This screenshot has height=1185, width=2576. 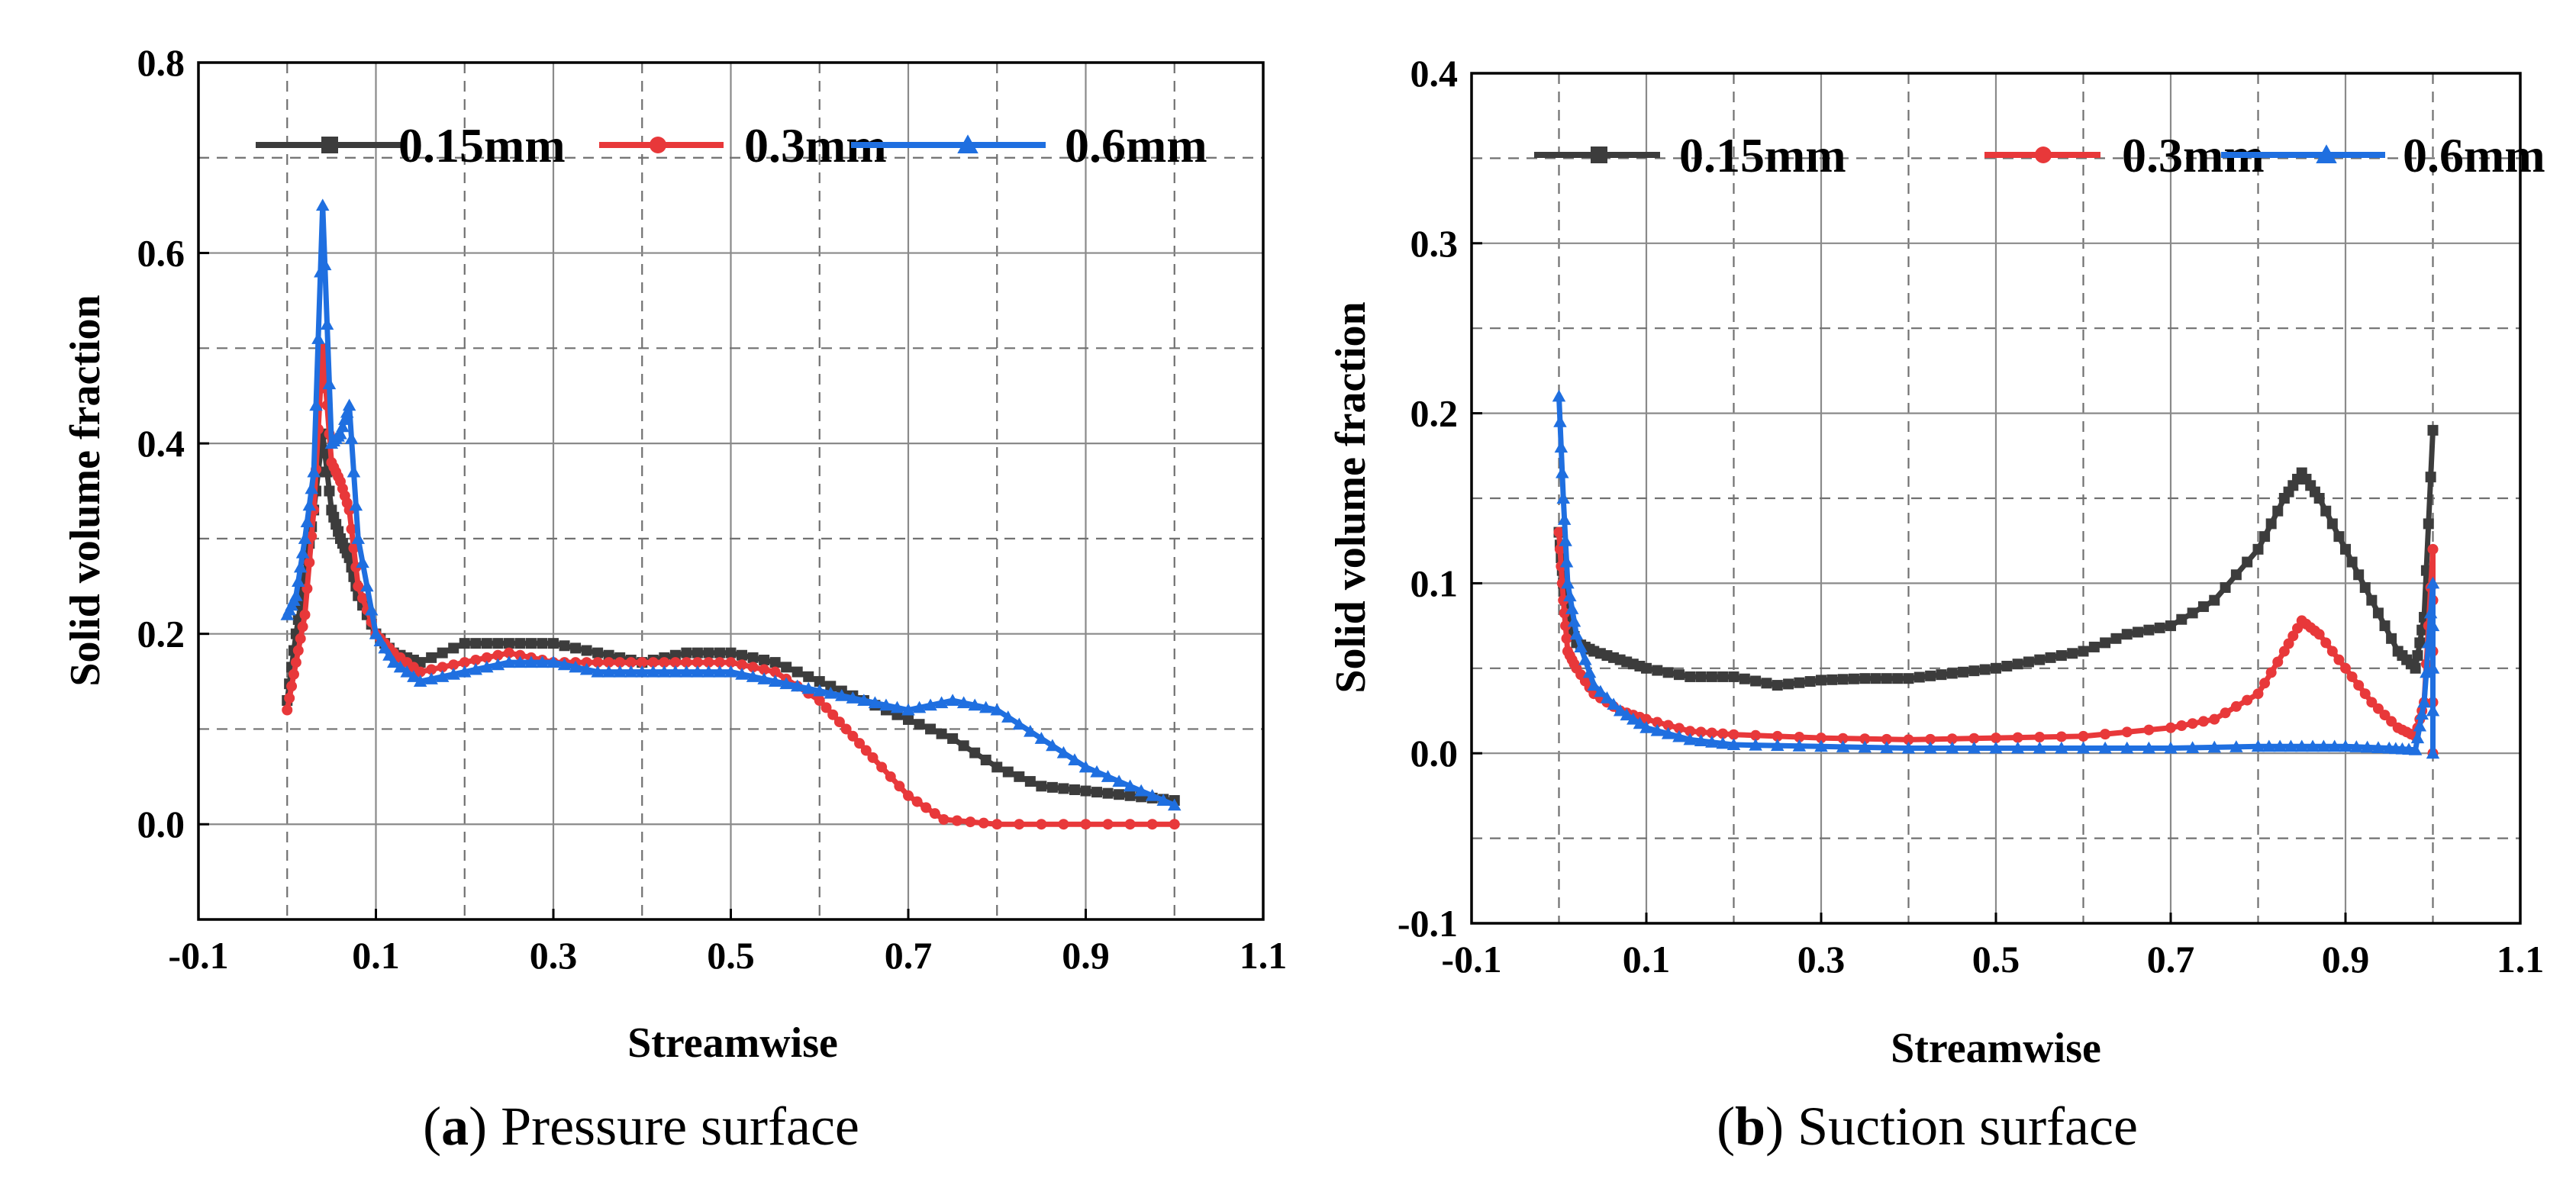 What do you see at coordinates (2171, 959) in the screenshot?
I see `x-tick-label: 0.7` at bounding box center [2171, 959].